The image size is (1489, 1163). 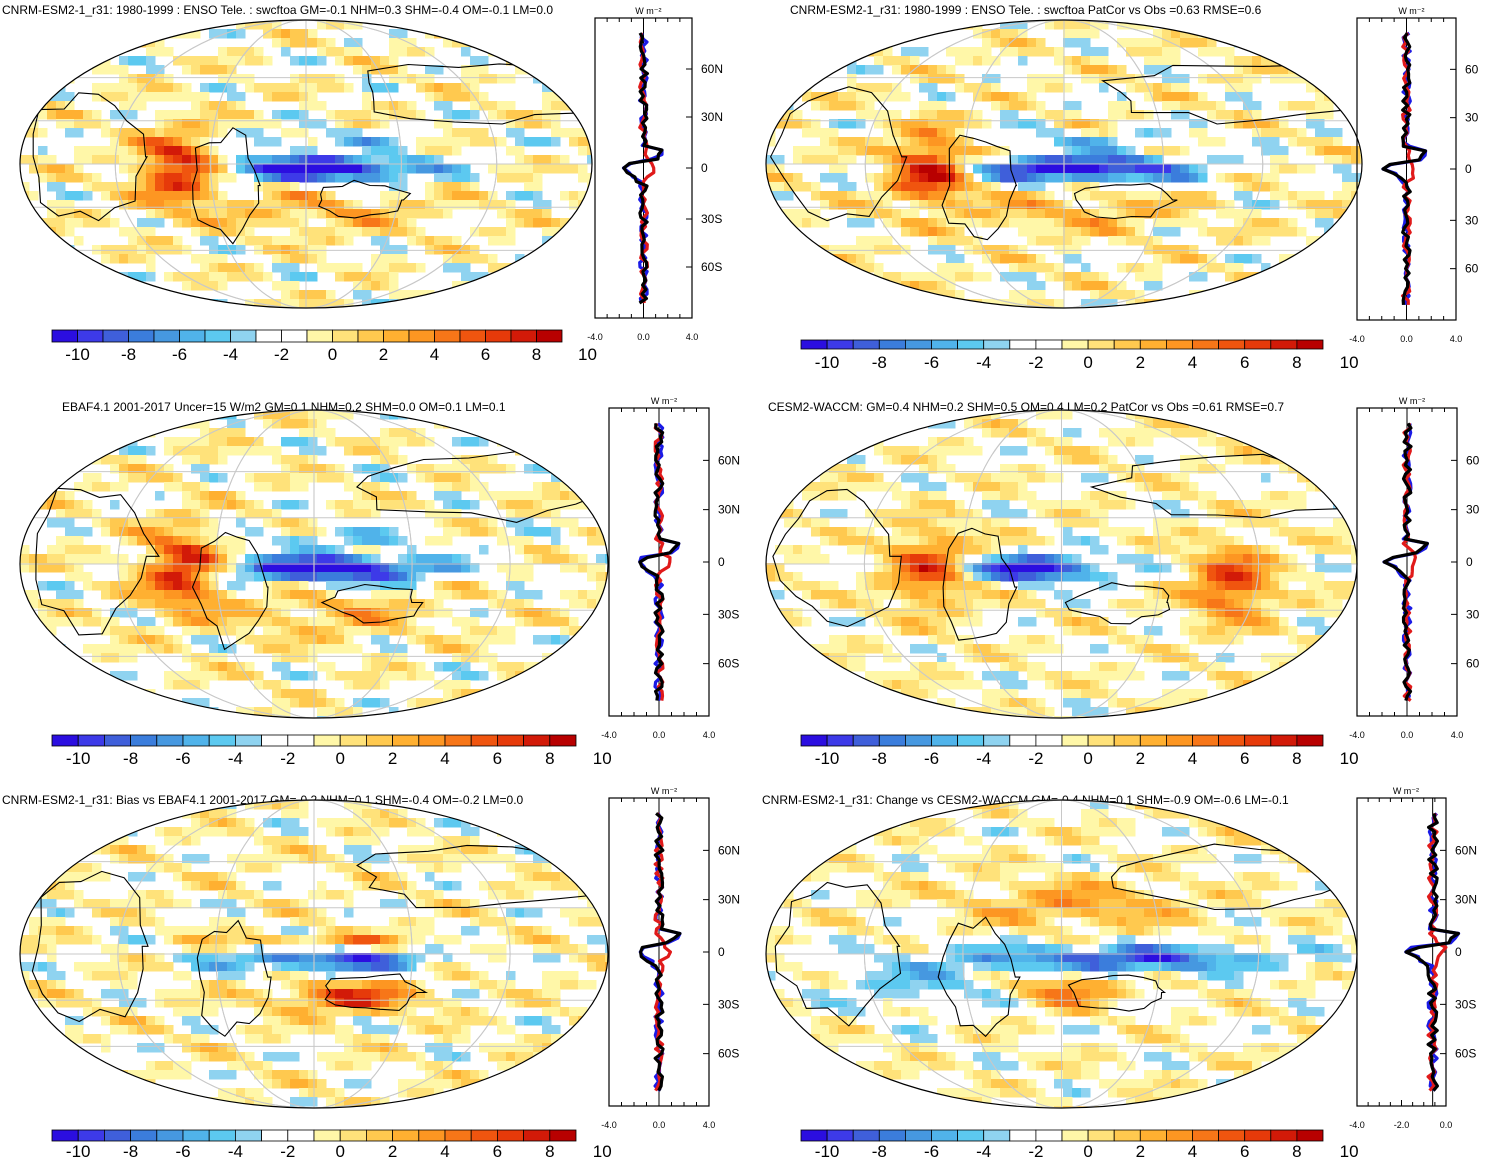 What do you see at coordinates (536, 354) in the screenshot?
I see `colorbar-tick-label: 8` at bounding box center [536, 354].